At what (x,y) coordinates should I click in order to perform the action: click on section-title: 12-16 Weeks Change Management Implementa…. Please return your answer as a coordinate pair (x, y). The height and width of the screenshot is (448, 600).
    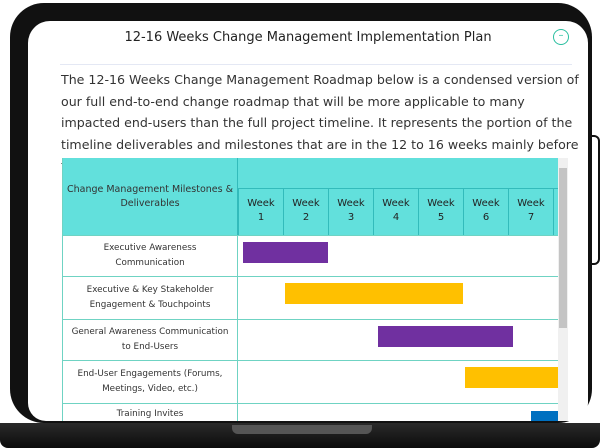
    Looking at the image, I should click on (308, 37).